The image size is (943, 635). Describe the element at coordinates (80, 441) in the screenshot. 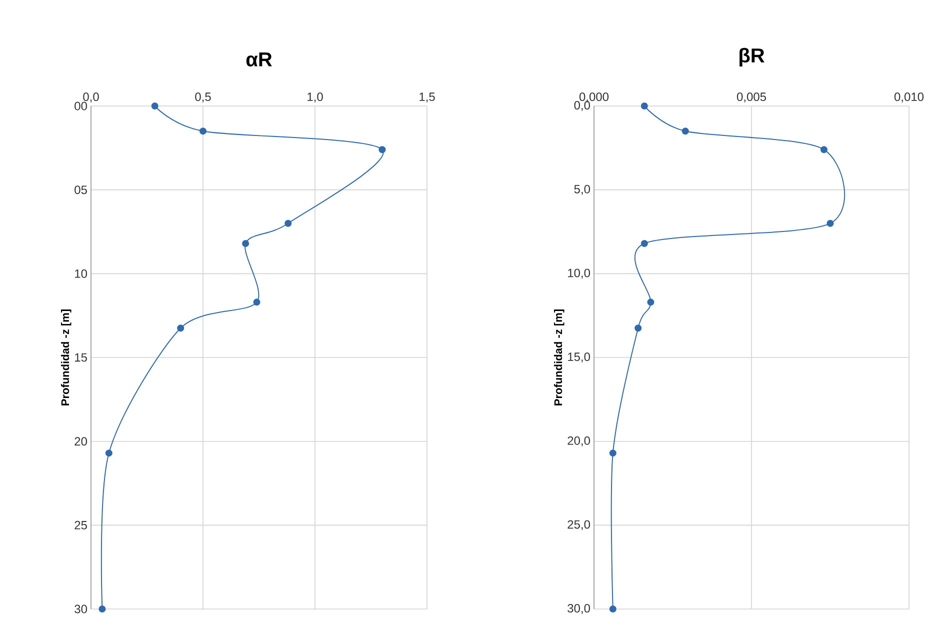

I see `y-tick-label: 20` at that location.